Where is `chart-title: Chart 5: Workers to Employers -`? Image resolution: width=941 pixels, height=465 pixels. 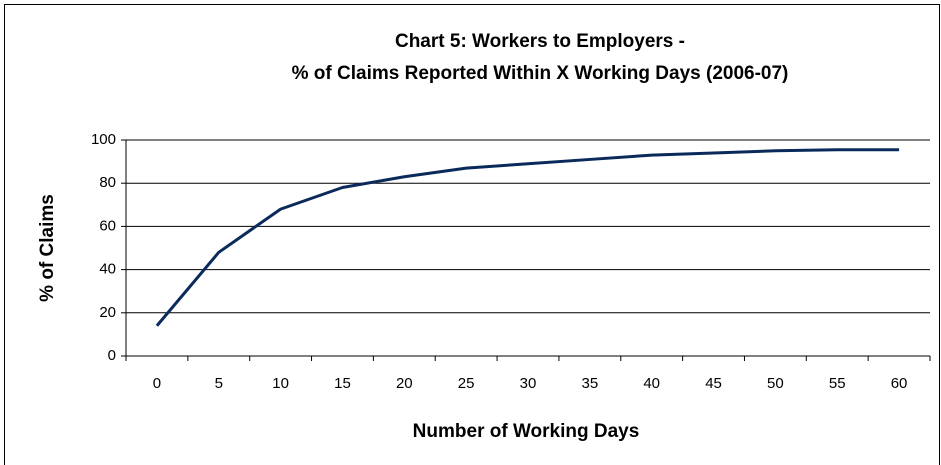 chart-title: Chart 5: Workers to Employers - is located at coordinates (540, 41).